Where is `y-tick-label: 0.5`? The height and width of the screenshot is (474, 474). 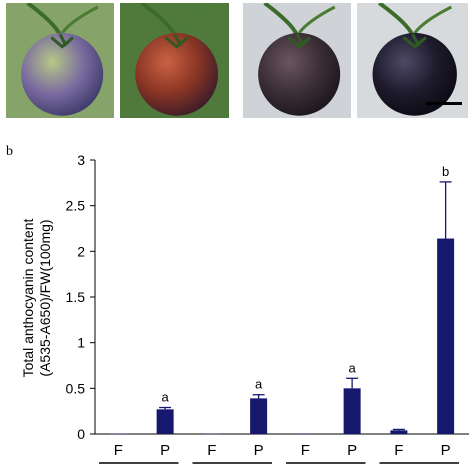
y-tick-label: 0.5 is located at coordinates (76, 388).